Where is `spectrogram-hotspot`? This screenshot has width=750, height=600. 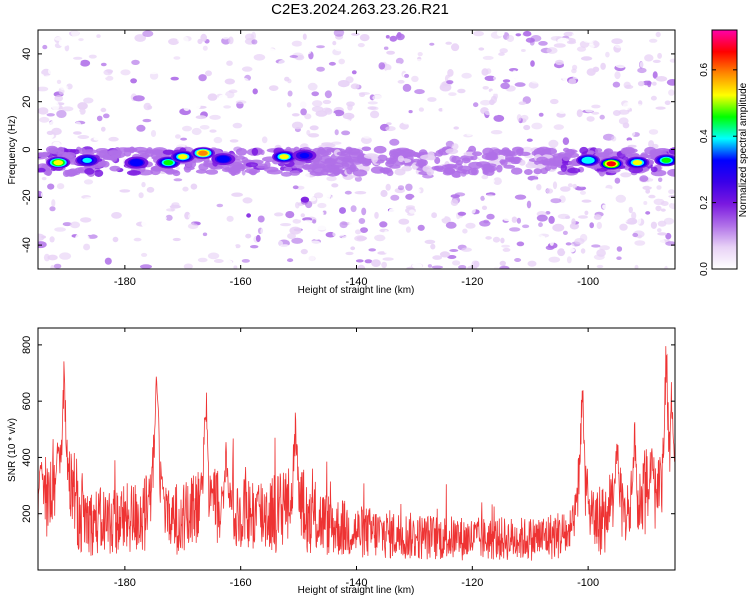
spectrogram-hotspot is located at coordinates (87, 160).